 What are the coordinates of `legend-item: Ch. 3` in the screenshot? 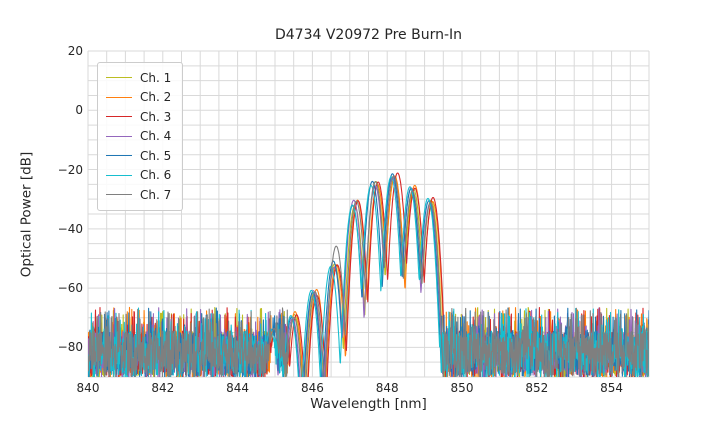 It's located at (138, 117).